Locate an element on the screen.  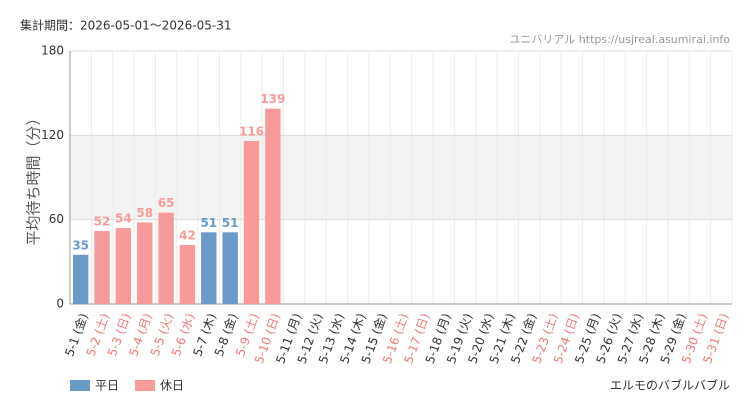
legend-label: 休日 is located at coordinates (172, 386).